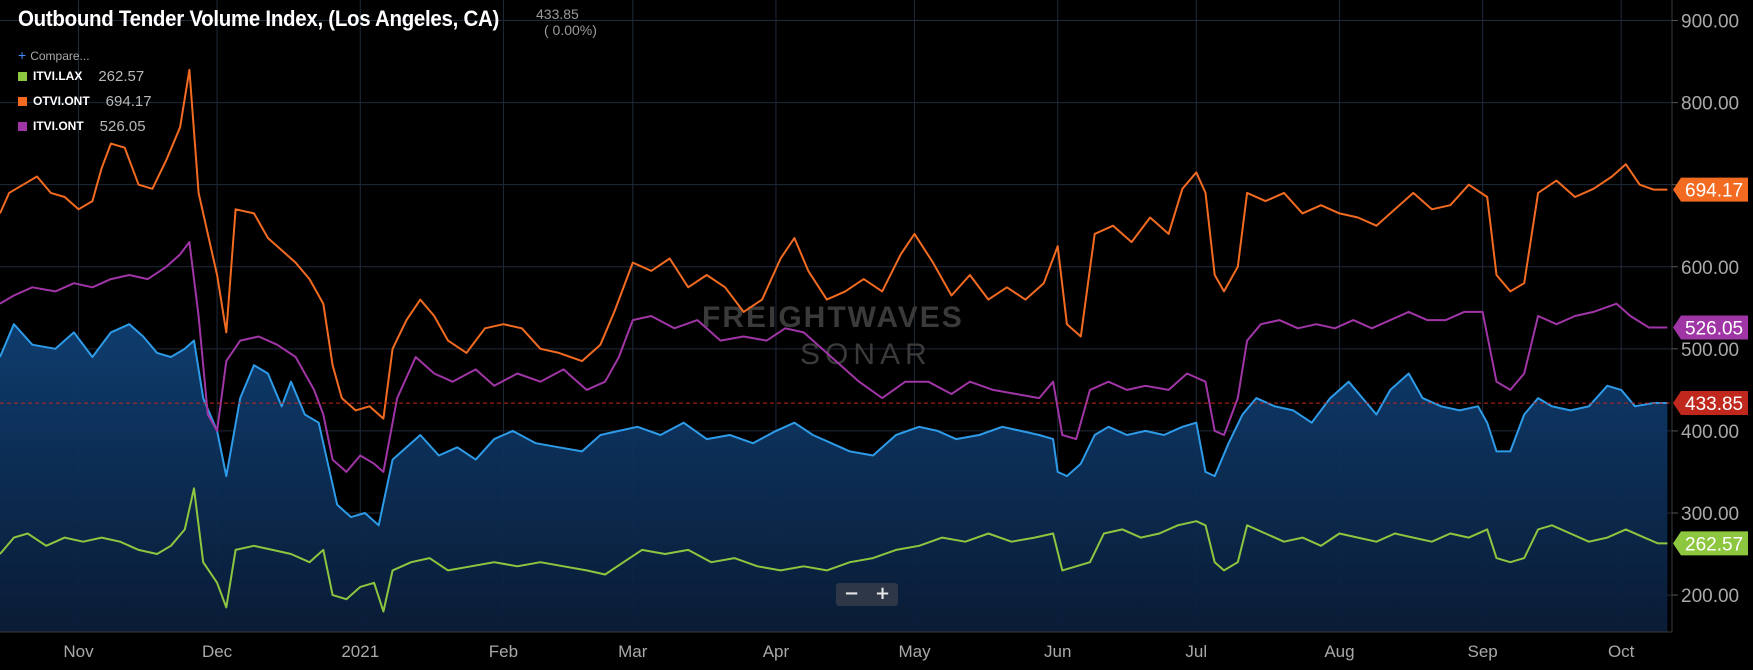  I want to click on change-percent: ( 0.00%), so click(570, 30).